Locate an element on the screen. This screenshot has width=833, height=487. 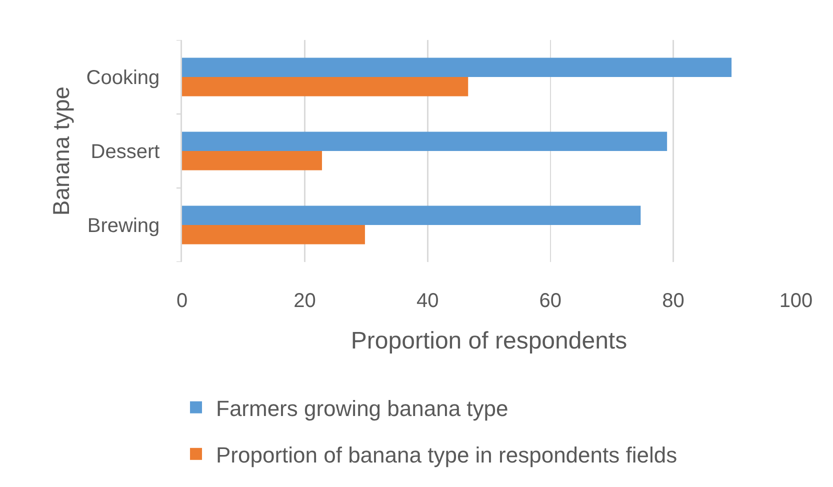
x-tick-label: 20 is located at coordinates (305, 301).